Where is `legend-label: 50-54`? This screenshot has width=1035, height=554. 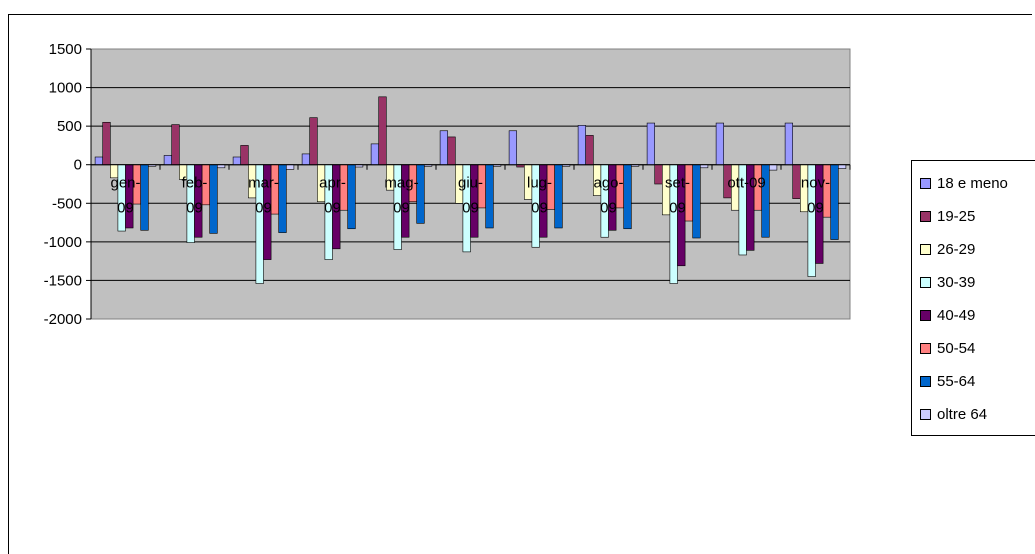 legend-label: 50-54 is located at coordinates (956, 348).